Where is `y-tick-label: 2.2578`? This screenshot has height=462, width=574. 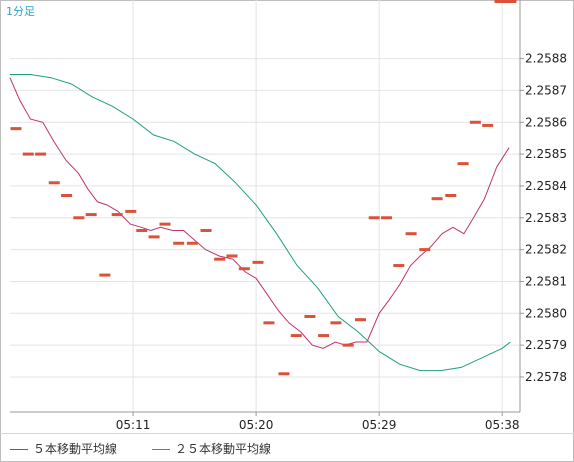 y-tick-label: 2.2578 is located at coordinates (546, 377).